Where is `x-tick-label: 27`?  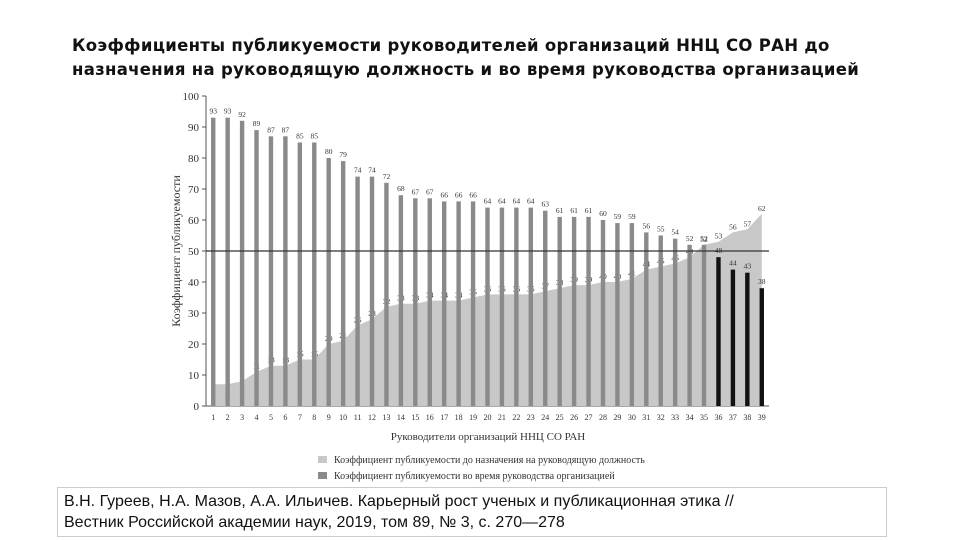
x-tick-label: 27 is located at coordinates (589, 417).